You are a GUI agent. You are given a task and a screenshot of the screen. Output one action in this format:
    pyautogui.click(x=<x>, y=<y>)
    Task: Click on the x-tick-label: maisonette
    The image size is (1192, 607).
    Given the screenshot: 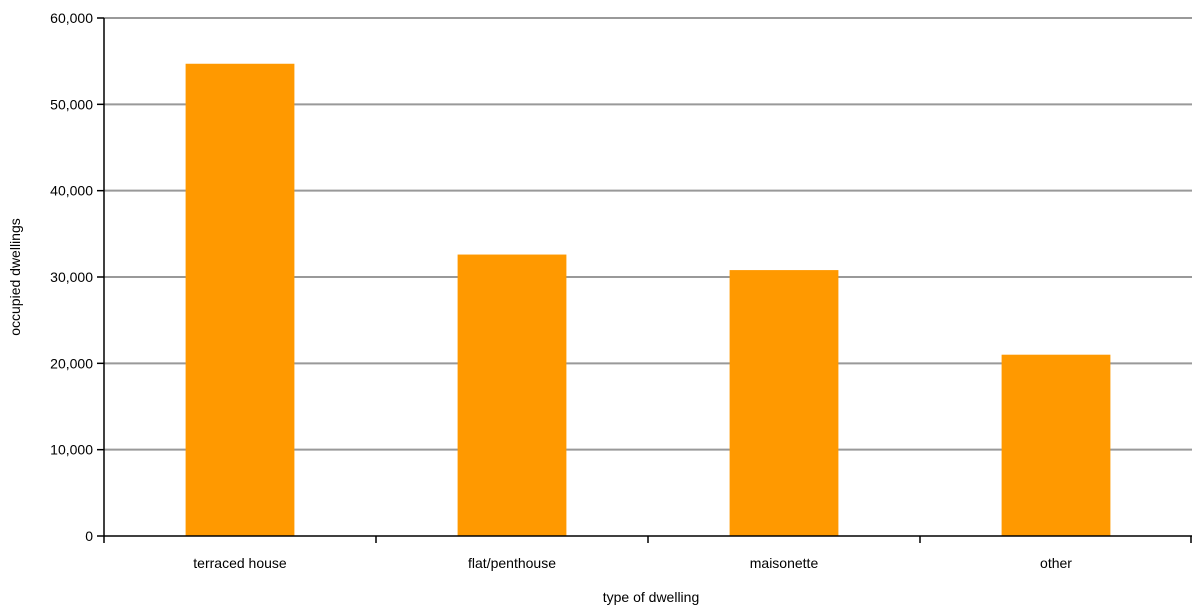 What is the action you would take?
    pyautogui.click(x=784, y=563)
    